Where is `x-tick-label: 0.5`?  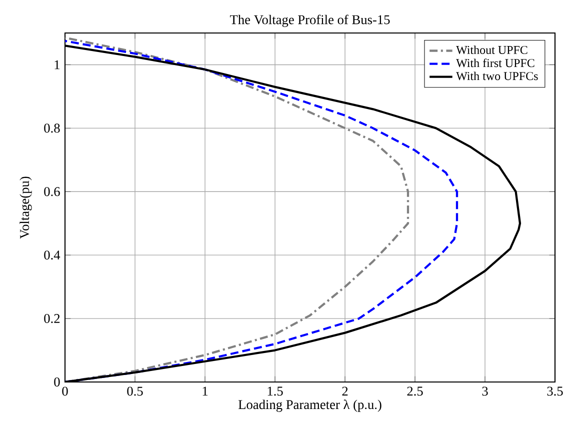
x-tick-label: 0.5 is located at coordinates (135, 391).